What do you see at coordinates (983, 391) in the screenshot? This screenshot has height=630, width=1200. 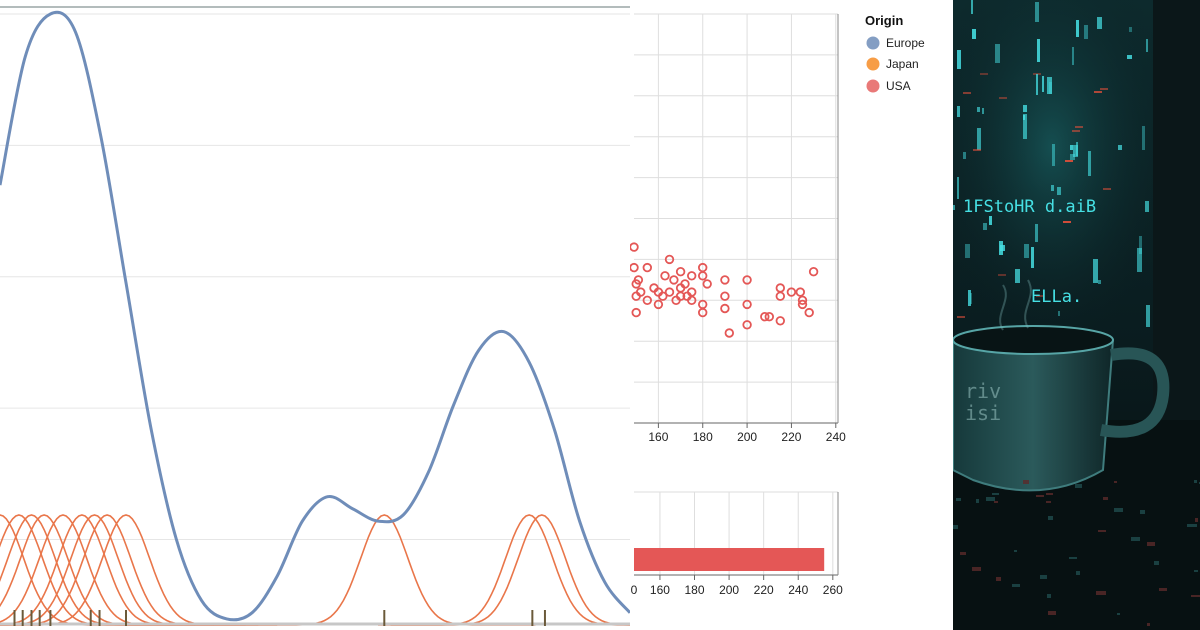 I see `mug-print-1: riv` at bounding box center [983, 391].